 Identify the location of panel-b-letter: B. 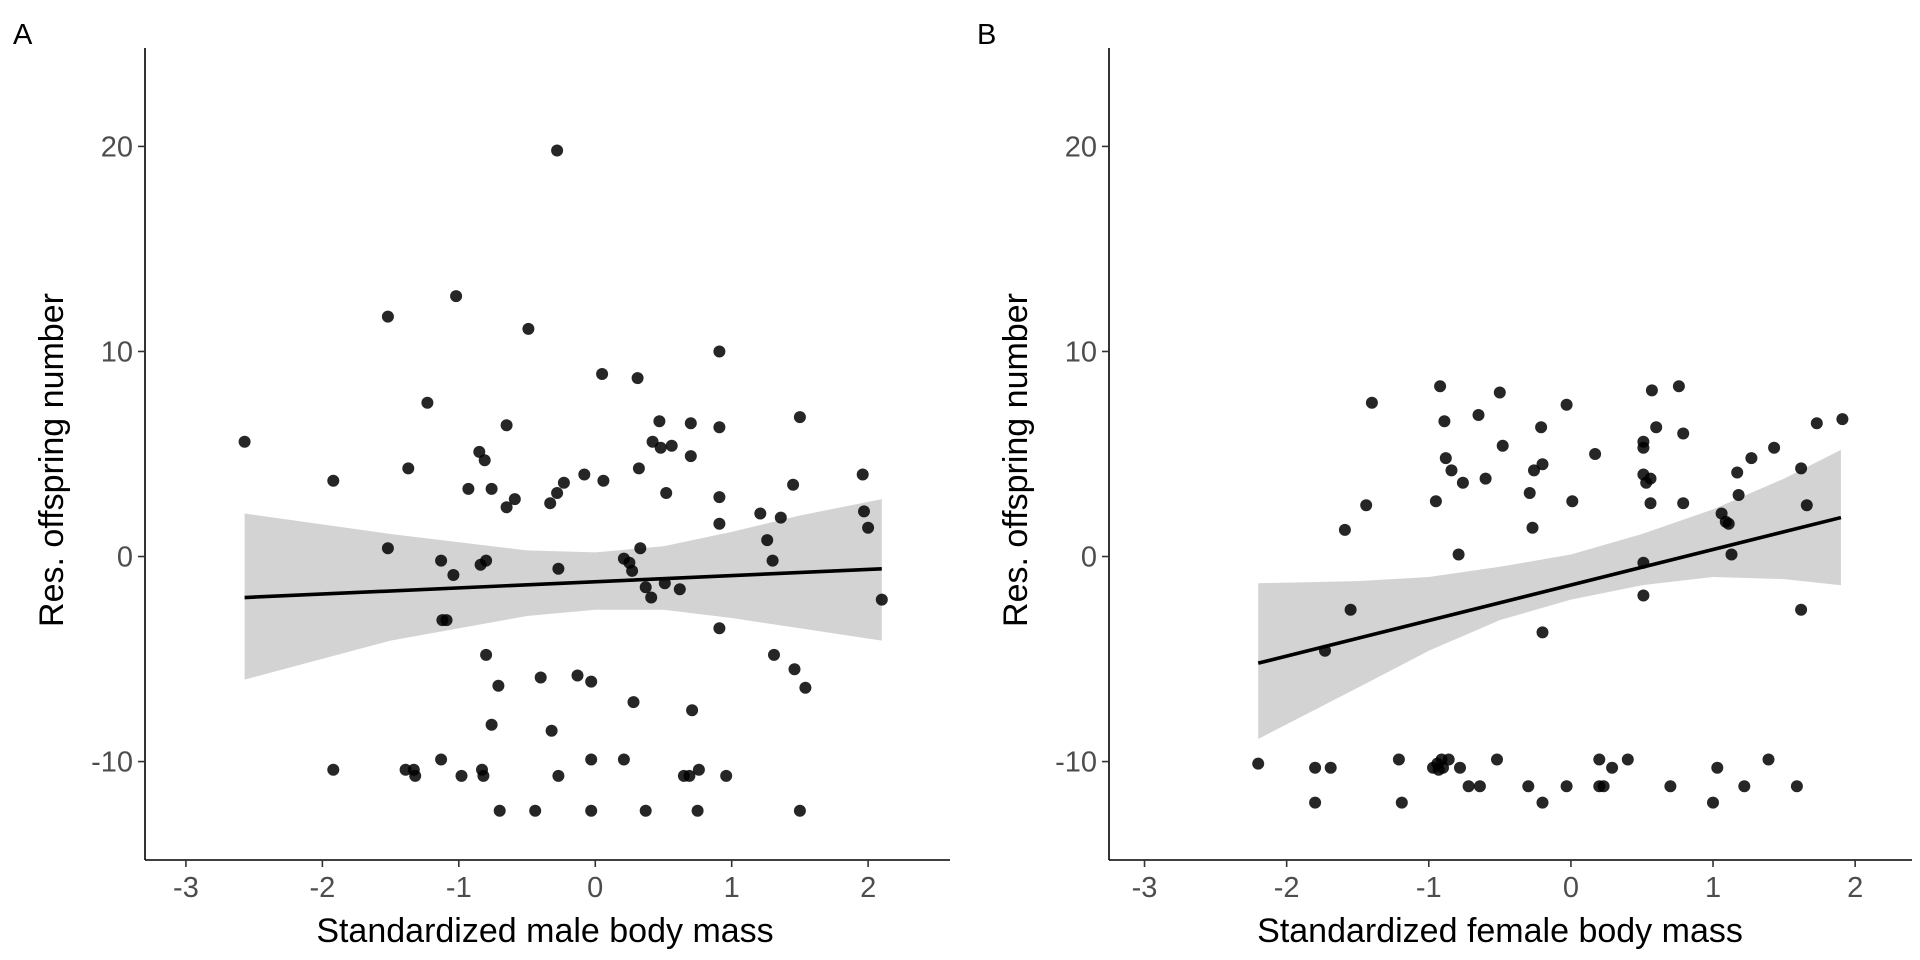
(986, 35).